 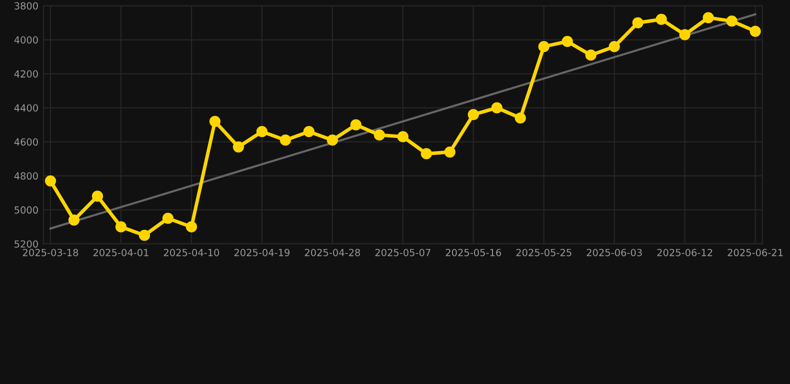 I want to click on x-tick-label: 2025-05-25, so click(x=544, y=252).